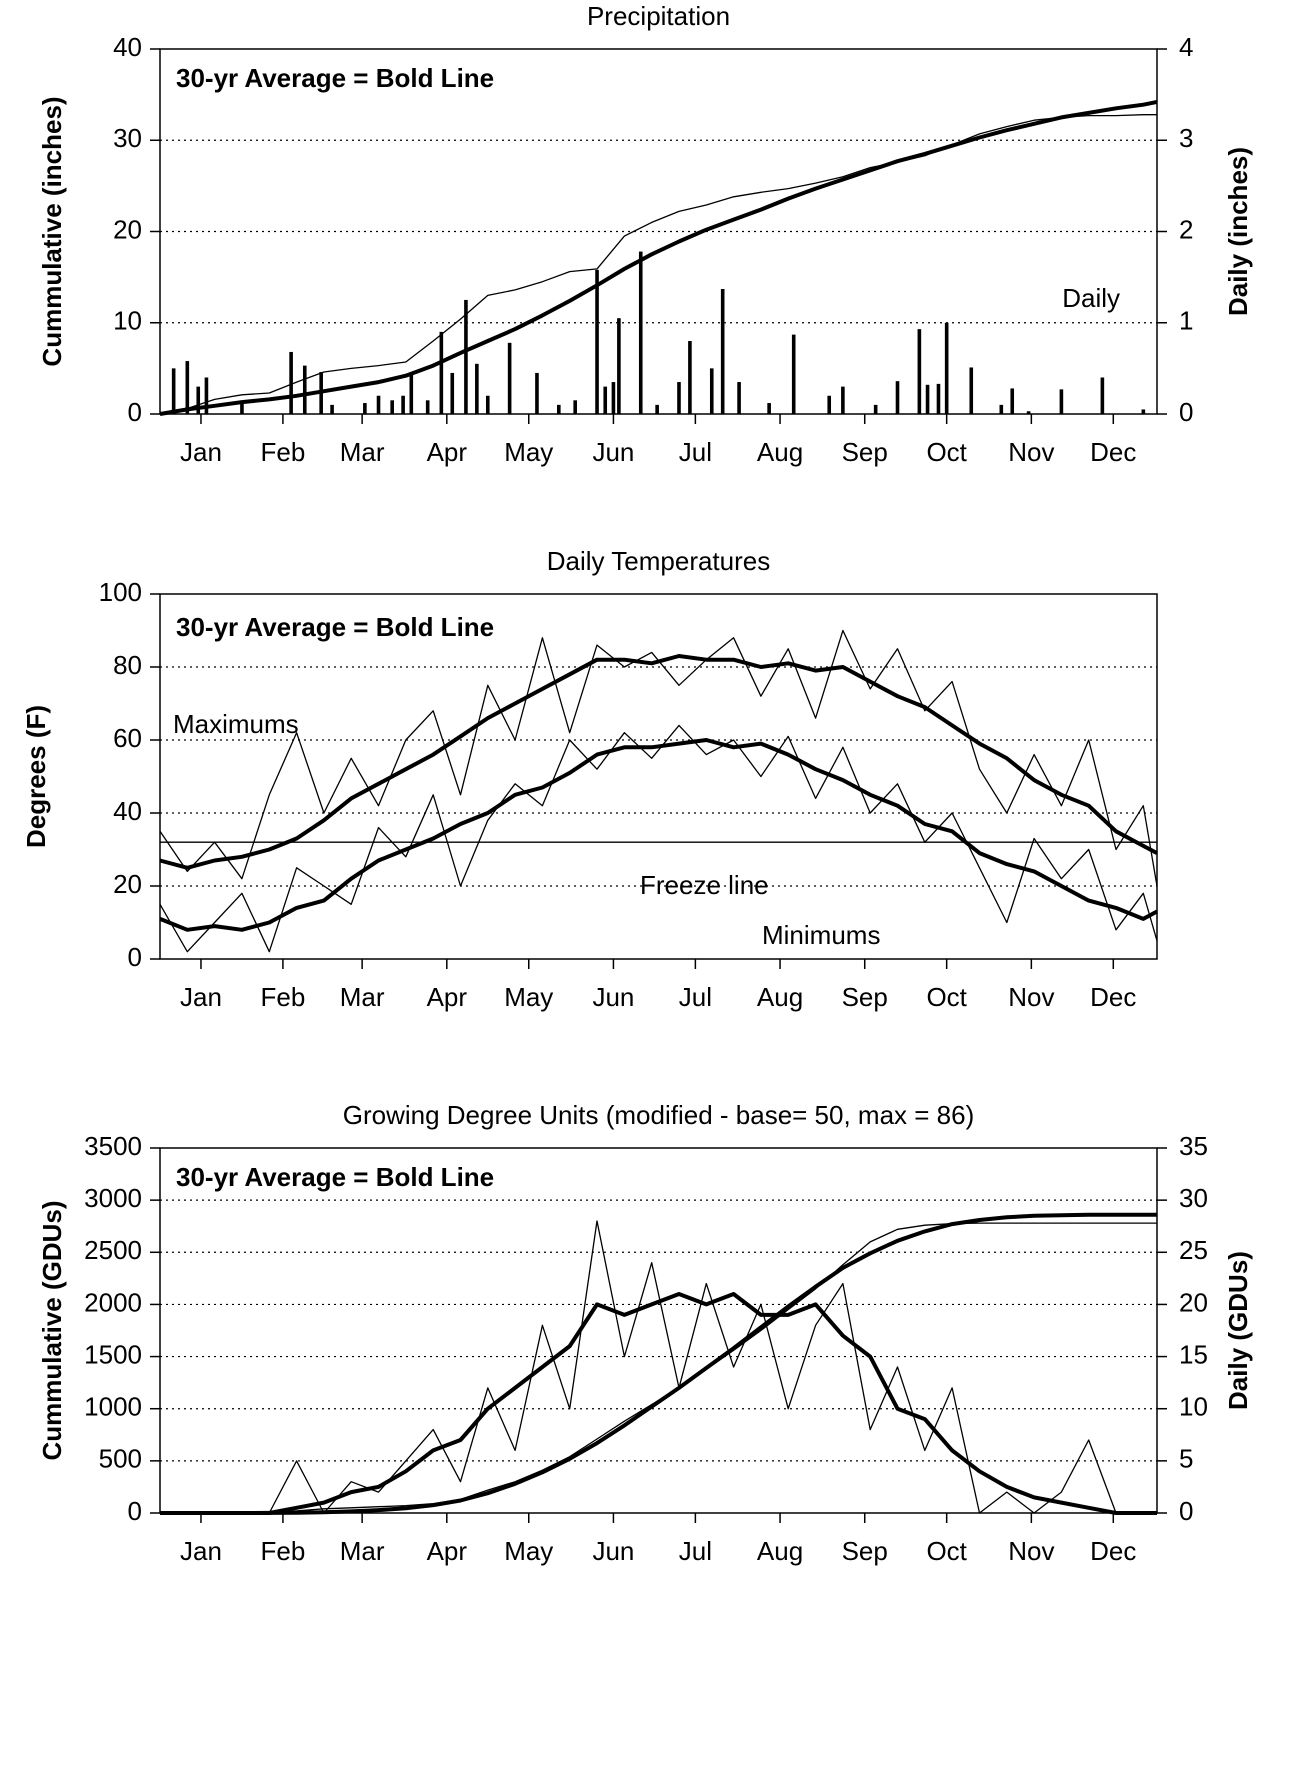  Describe the element at coordinates (1238, 231) in the screenshot. I see `y2-axis-label: Daily (inches)` at that location.